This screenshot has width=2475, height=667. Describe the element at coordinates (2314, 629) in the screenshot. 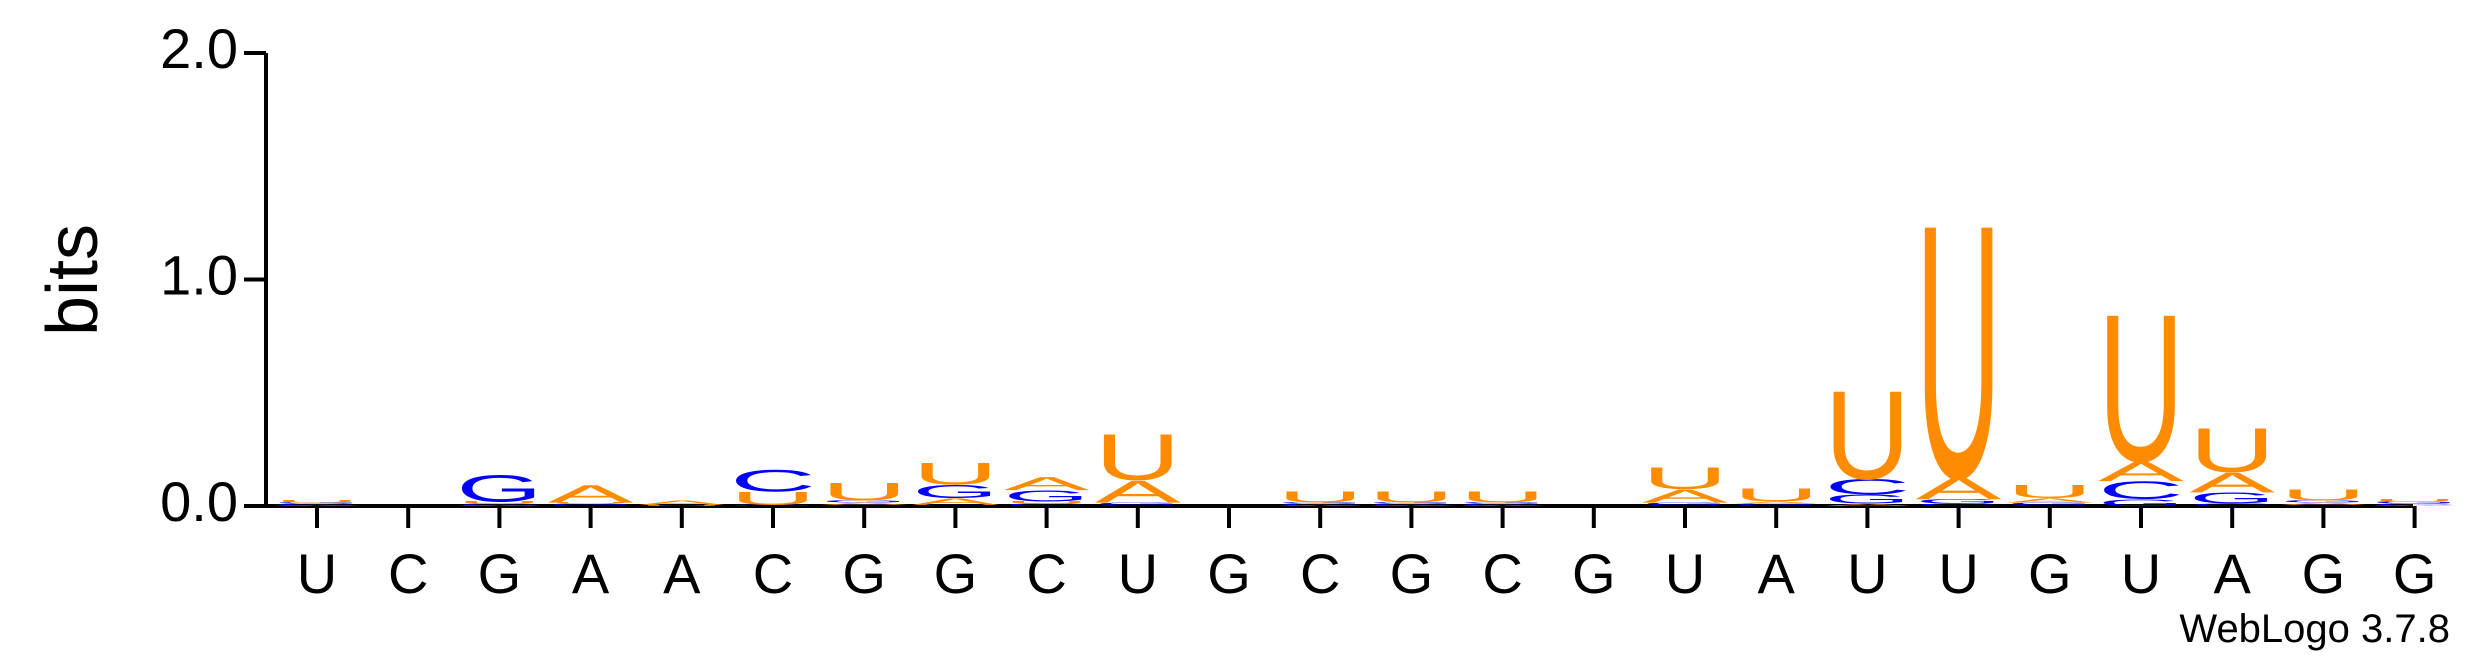

I see `footer: WebLogo 3.7.8` at that location.